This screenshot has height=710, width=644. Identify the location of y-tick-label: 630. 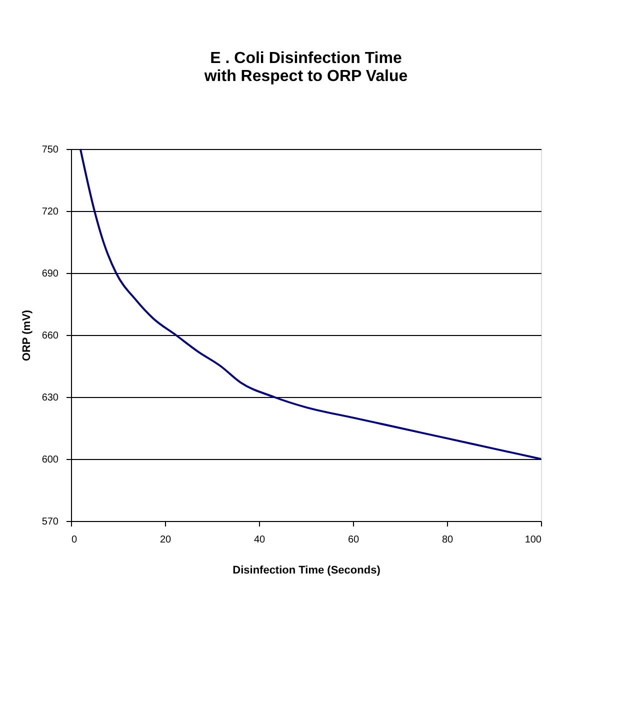
(50, 398).